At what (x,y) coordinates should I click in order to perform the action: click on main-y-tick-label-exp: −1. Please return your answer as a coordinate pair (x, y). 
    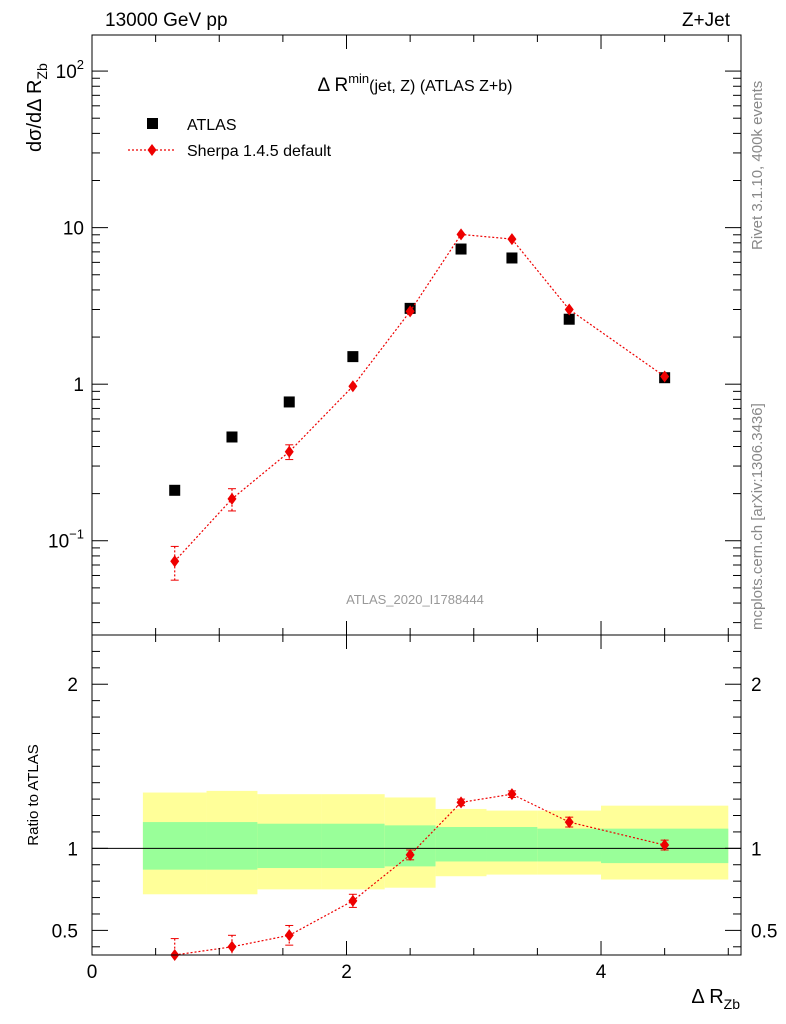
    Looking at the image, I should click on (76, 534).